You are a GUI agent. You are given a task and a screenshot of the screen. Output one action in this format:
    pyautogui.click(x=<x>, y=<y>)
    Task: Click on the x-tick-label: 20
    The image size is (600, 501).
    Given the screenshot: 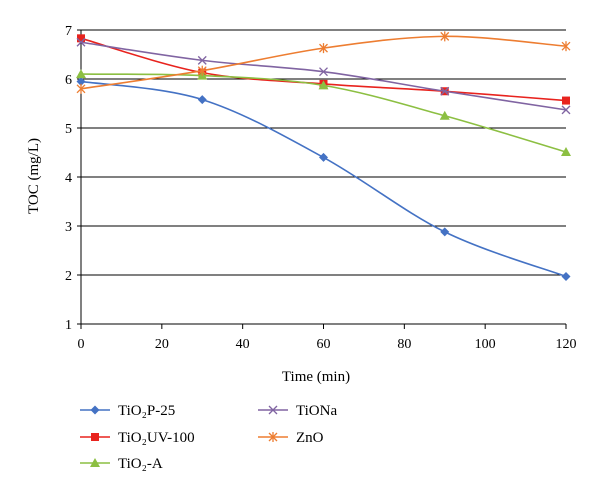 What is the action you would take?
    pyautogui.click(x=162, y=344)
    